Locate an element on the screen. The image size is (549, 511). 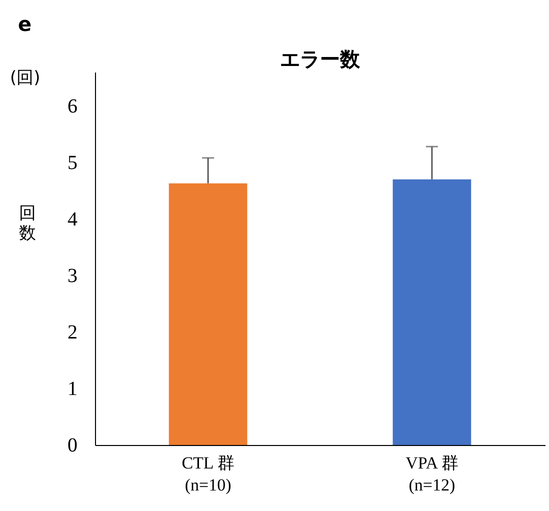
text: e is located at coordinates (25, 24).